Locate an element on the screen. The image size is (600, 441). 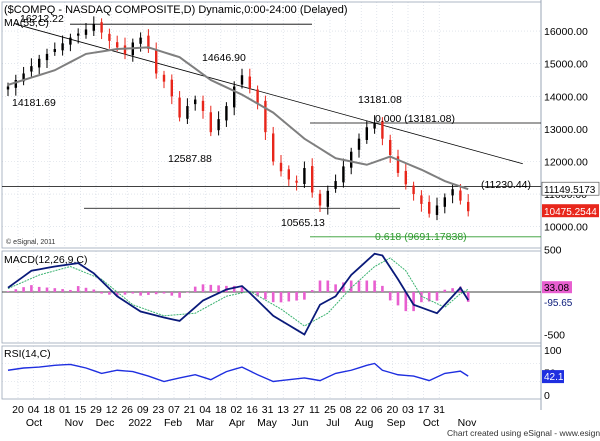
x-tick-label: 18 is located at coordinates (49, 410).